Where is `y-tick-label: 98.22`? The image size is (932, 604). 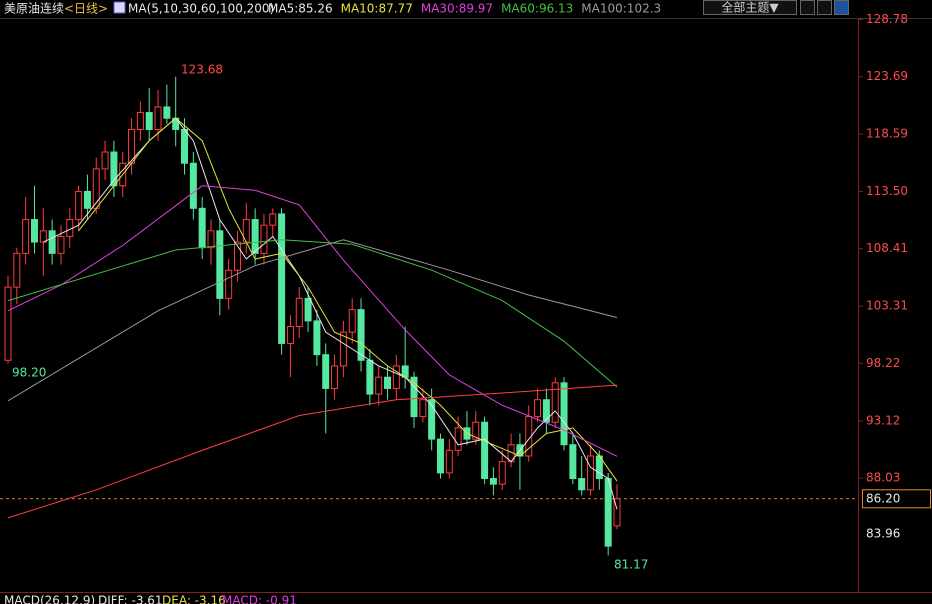 y-tick-label: 98.22 is located at coordinates (883, 363).